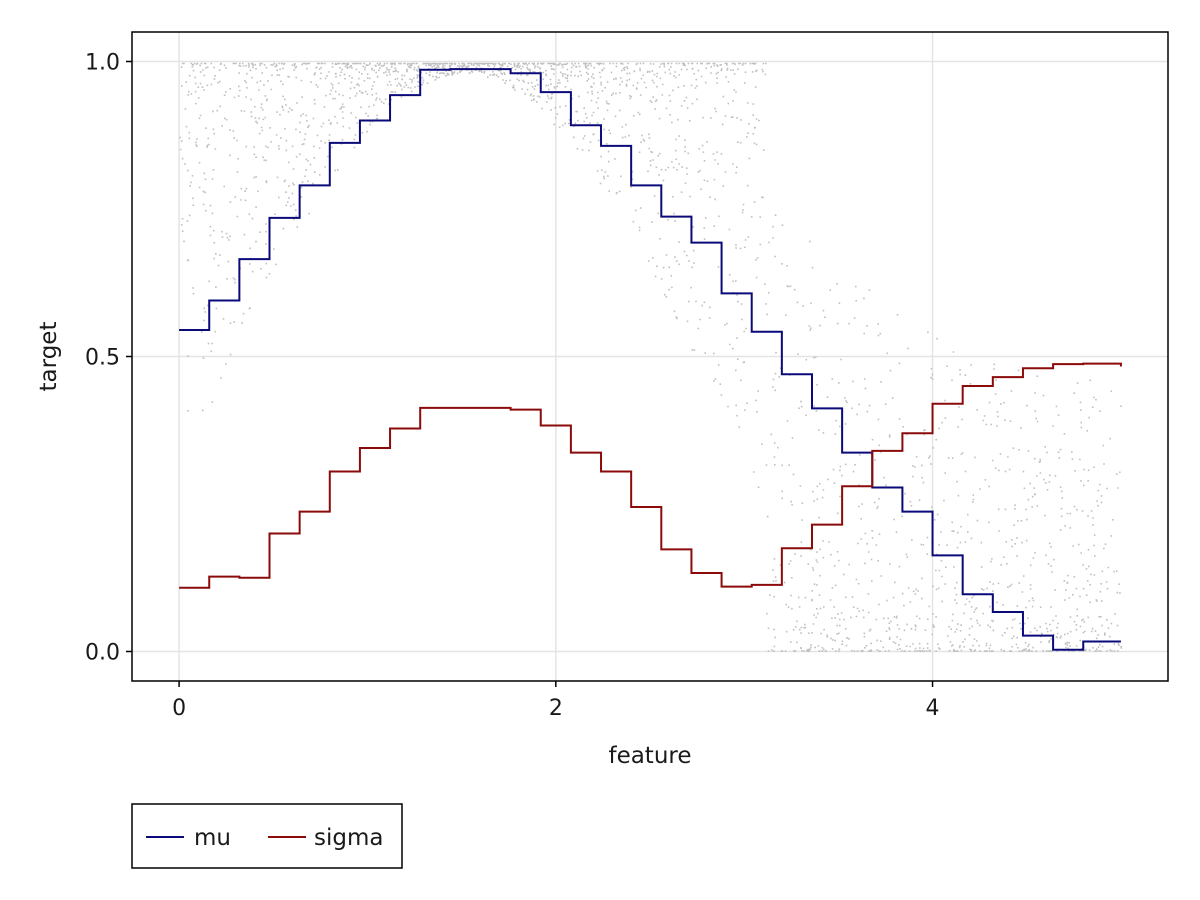  Describe the element at coordinates (348, 838) in the screenshot. I see `legend-label-sigma: sigma` at that location.